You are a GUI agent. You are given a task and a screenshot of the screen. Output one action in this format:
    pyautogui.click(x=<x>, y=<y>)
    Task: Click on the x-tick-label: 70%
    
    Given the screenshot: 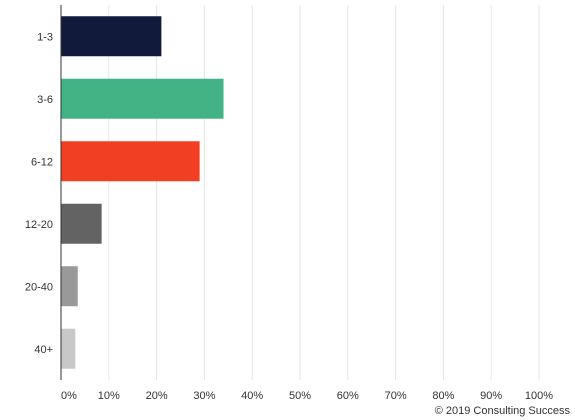 What is the action you would take?
    pyautogui.click(x=396, y=396)
    